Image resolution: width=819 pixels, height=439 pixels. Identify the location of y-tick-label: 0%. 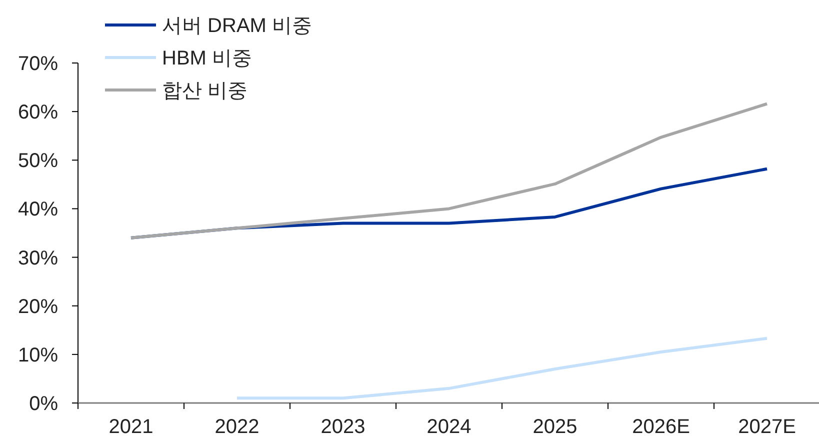
(43, 404).